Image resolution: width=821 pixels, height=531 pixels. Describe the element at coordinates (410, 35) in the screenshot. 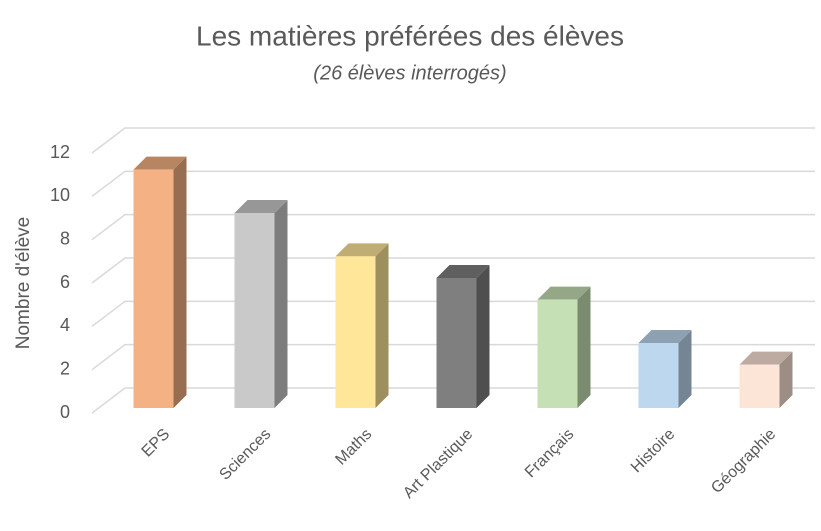

I see `chart-title: Les matières préférées des élèves` at that location.